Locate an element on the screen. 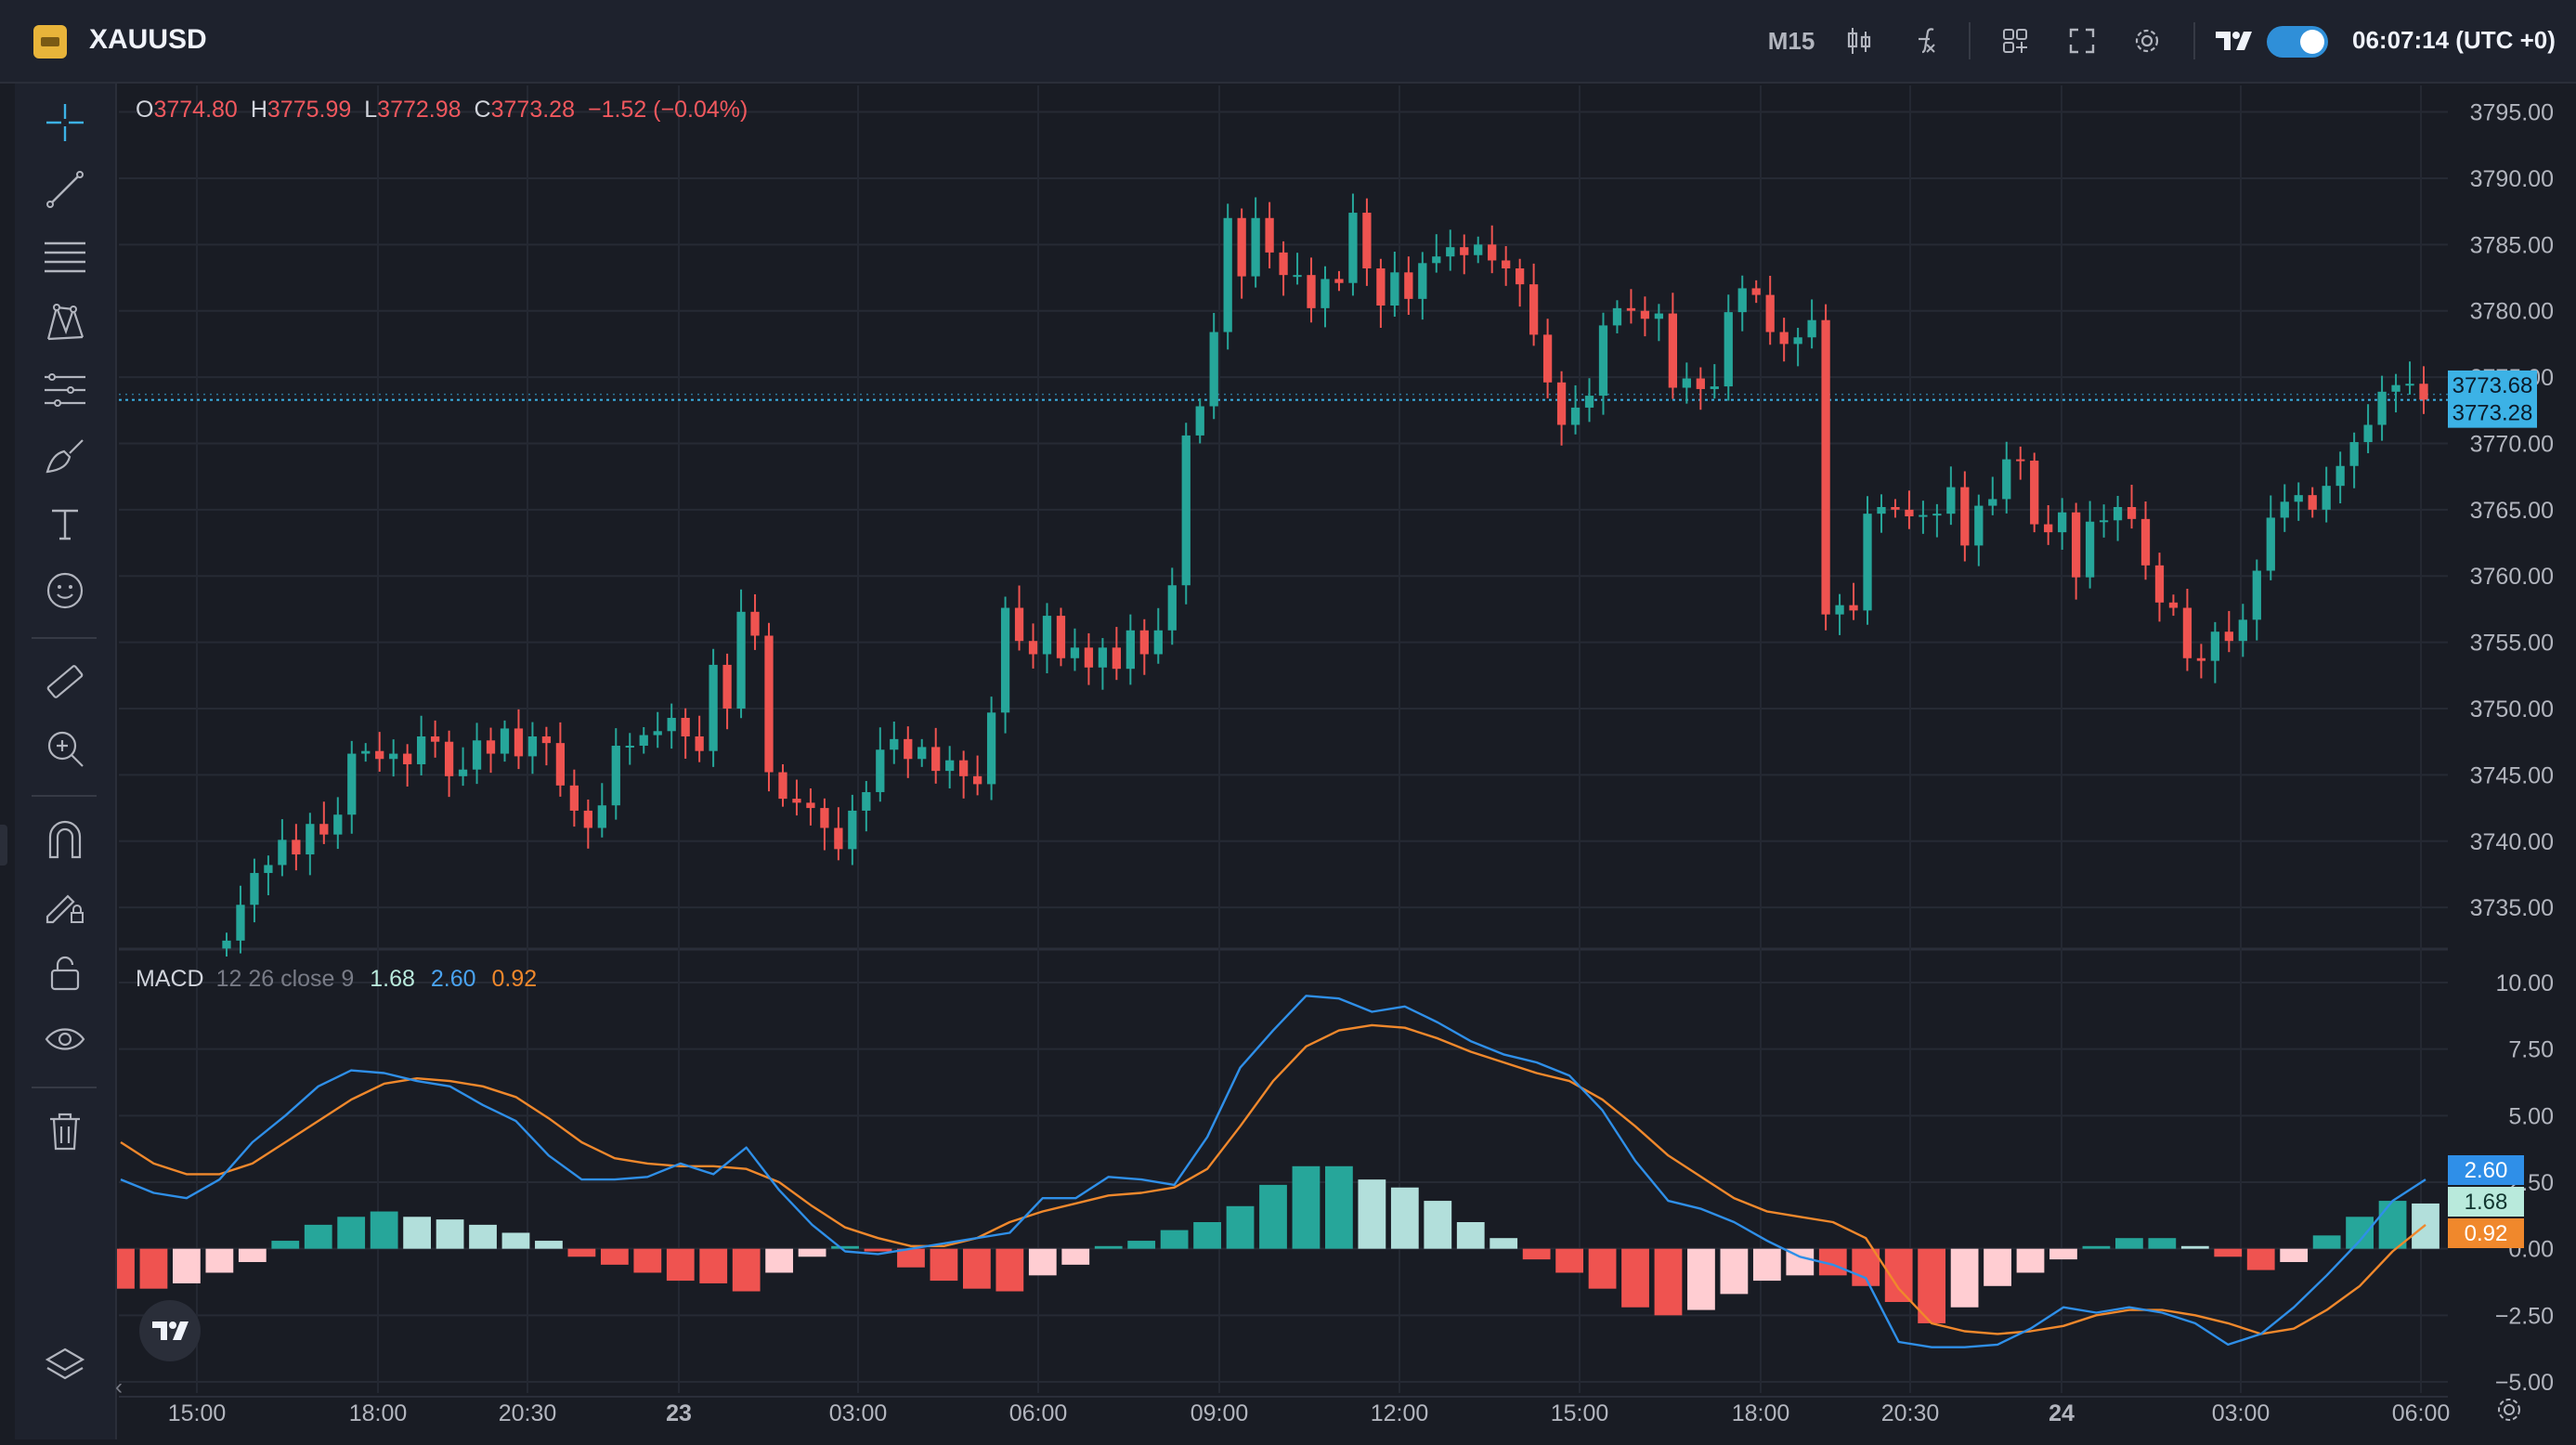 This screenshot has width=2576, height=1445. time-tick-label: 12:00 is located at coordinates (1400, 1413).